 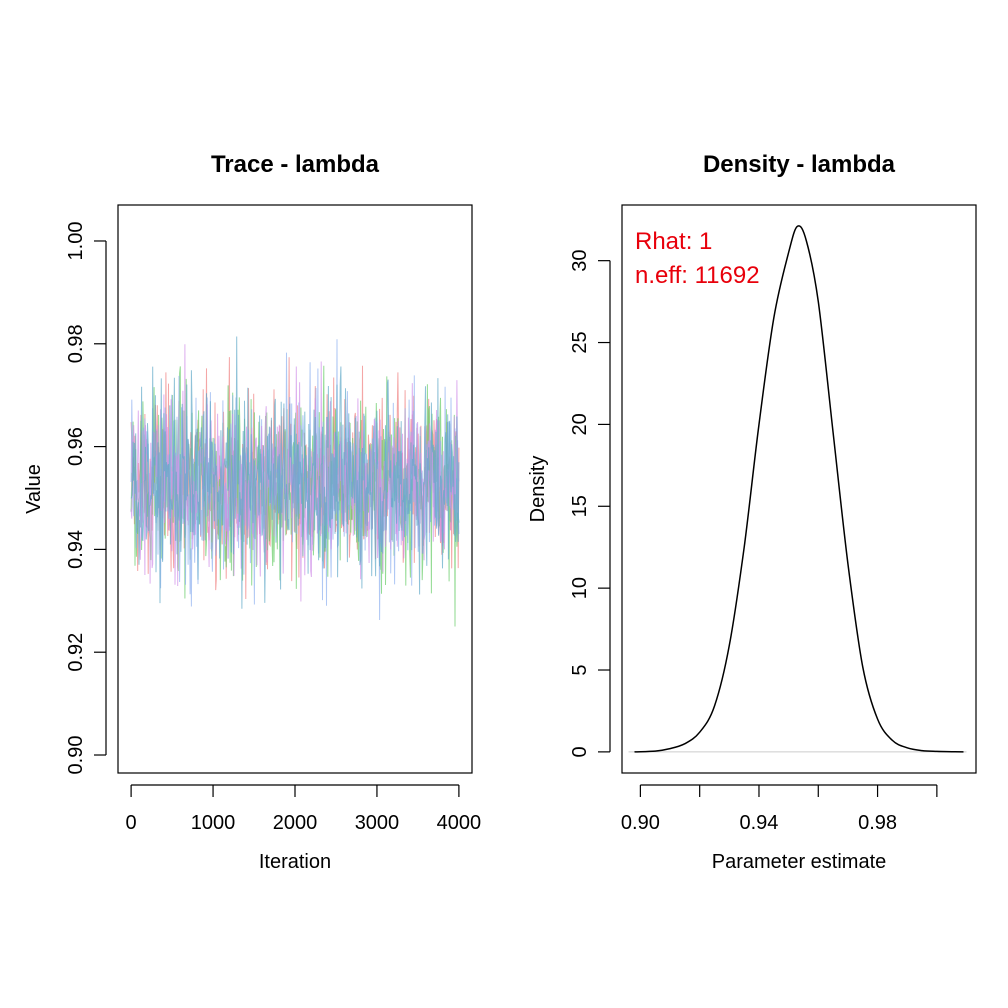 What do you see at coordinates (295, 823) in the screenshot?
I see `trace-x-tick-label: 2000` at bounding box center [295, 823].